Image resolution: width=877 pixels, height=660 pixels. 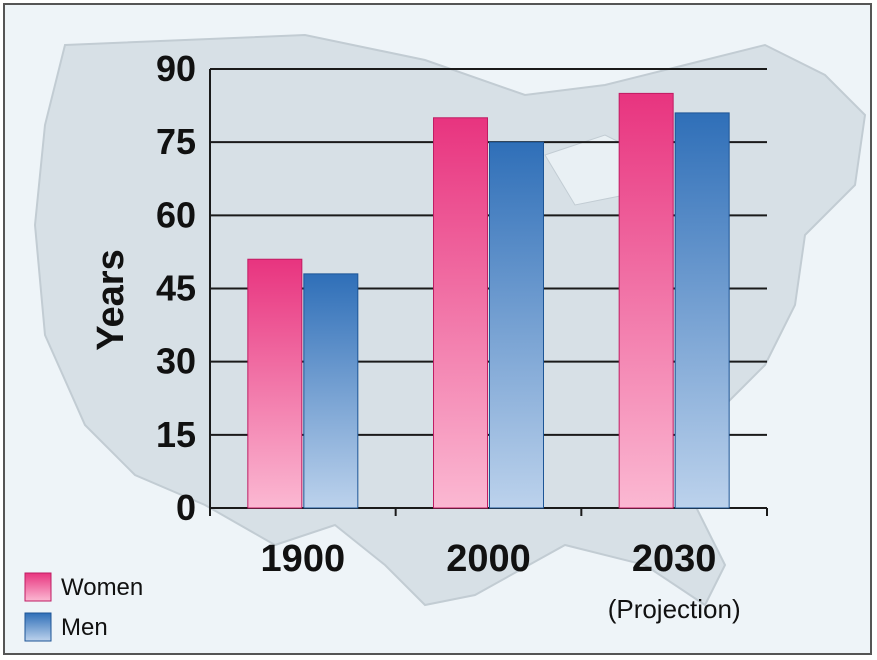 What do you see at coordinates (176, 361) in the screenshot?
I see `y-tick-label: 30` at bounding box center [176, 361].